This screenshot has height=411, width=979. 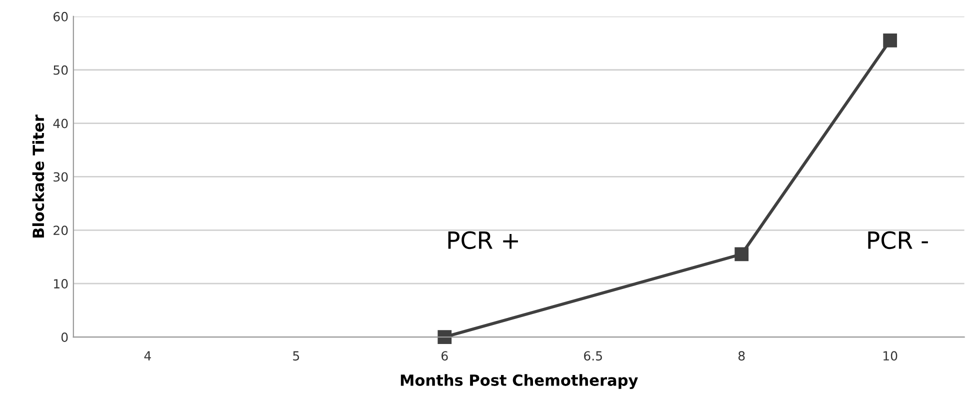 I want to click on x-tick-label: 10, so click(x=890, y=356).